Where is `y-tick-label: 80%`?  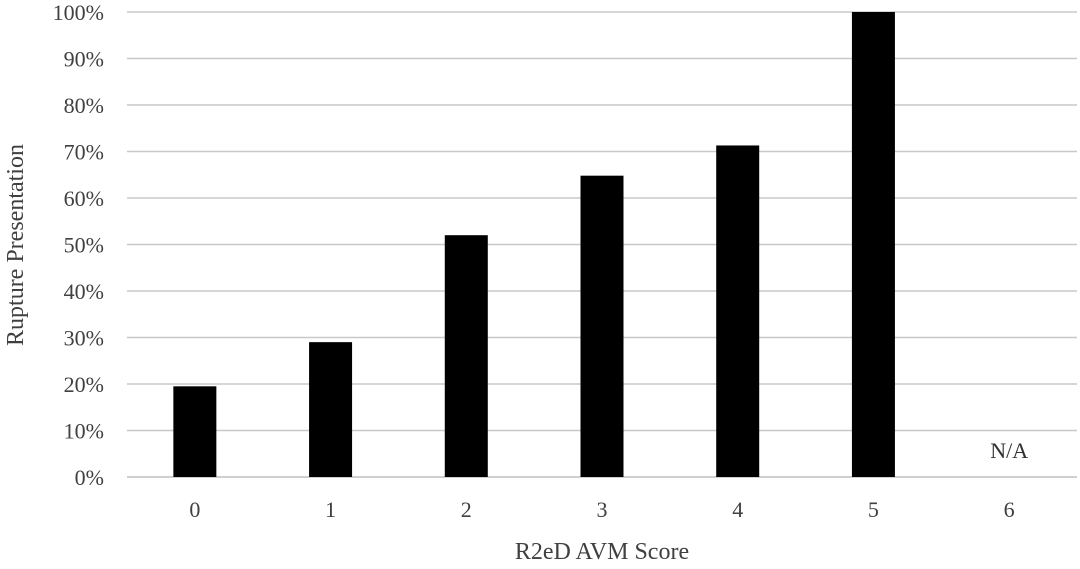
y-tick-label: 80% is located at coordinates (84, 105).